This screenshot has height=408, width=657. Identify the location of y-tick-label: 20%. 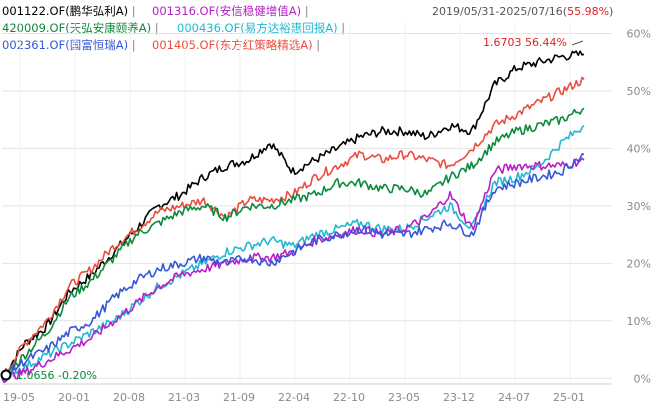
(639, 263).